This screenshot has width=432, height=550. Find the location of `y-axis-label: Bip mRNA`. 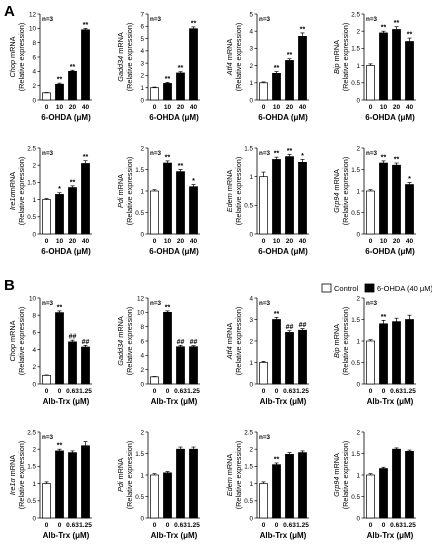

y-axis-label: Bip mRNA is located at coordinates (336, 57).